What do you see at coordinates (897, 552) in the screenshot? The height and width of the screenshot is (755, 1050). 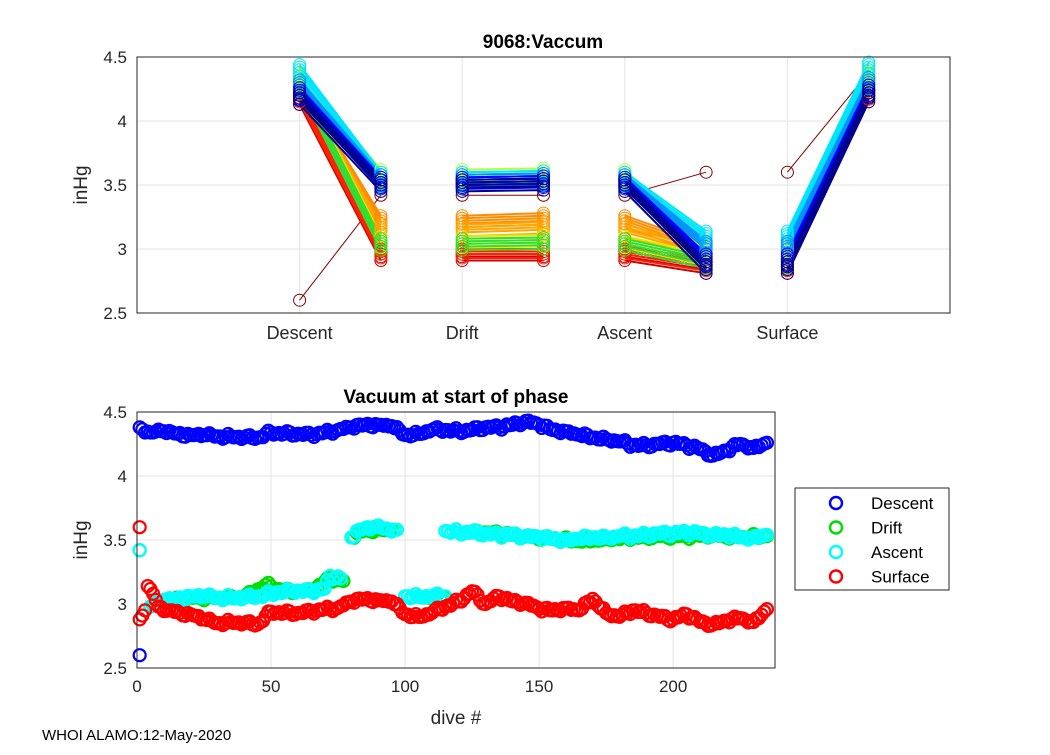 I see `legend-label: Ascent` at bounding box center [897, 552].